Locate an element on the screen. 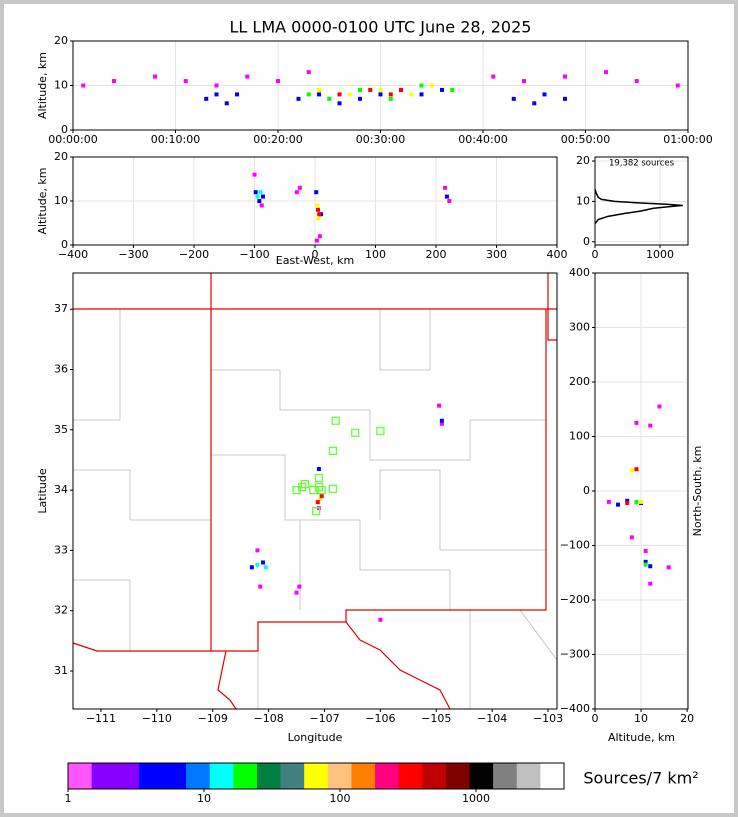  x-tick-label: −400 is located at coordinates (73, 254).